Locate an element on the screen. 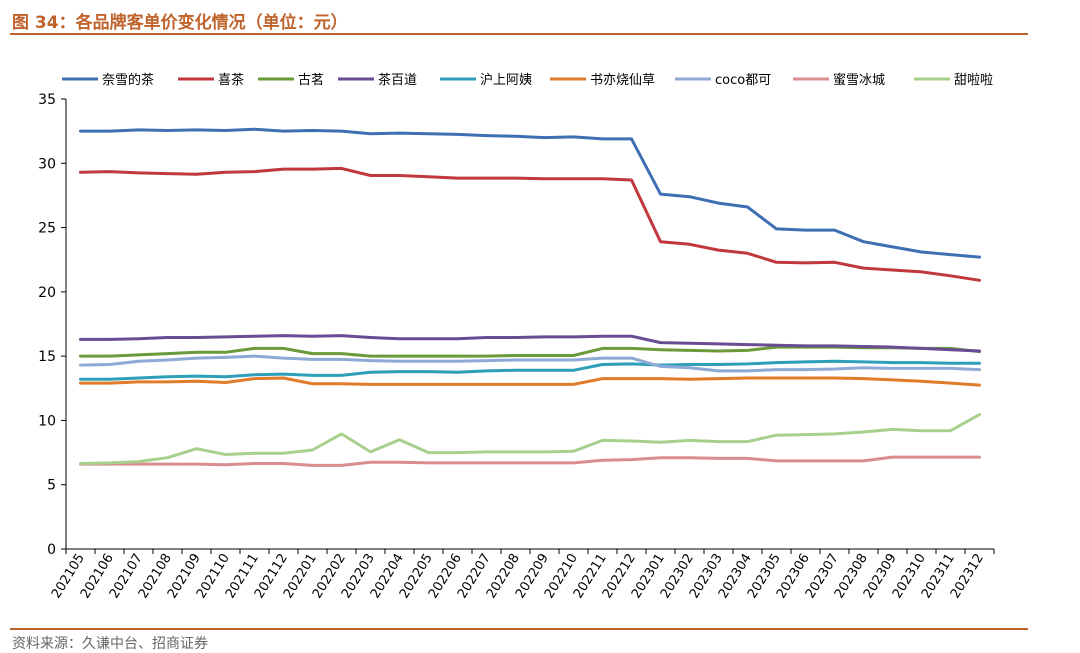  legend-label: 奈雪的茶 is located at coordinates (128, 80).